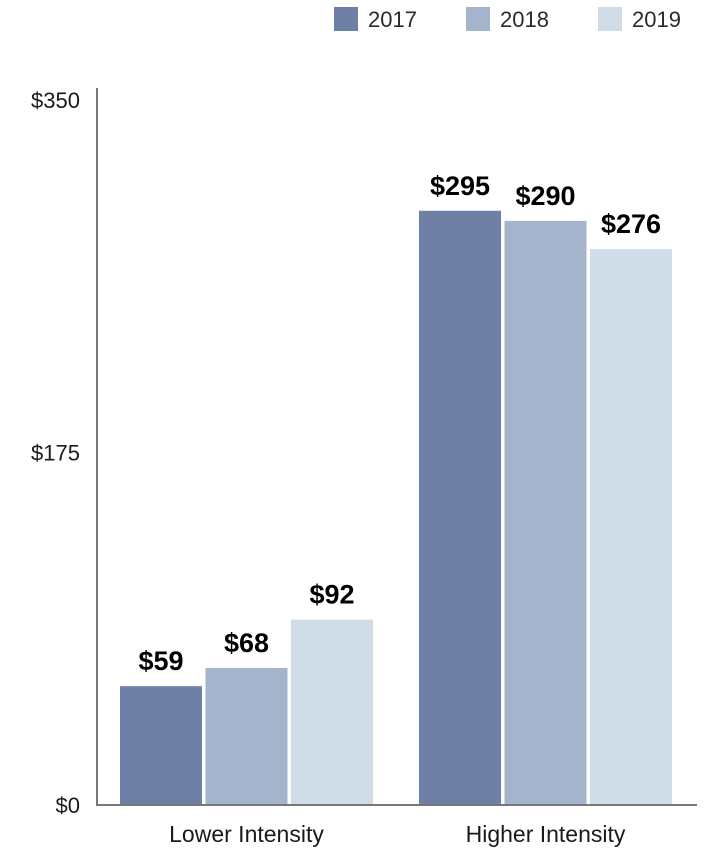  I want to click on y-axis: $0 $175 $350, so click(64, 453).